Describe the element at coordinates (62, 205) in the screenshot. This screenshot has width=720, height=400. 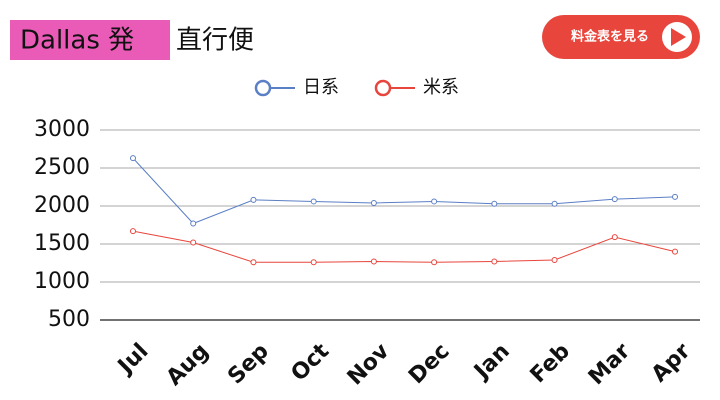
I see `y-tick-label: 2000` at that location.